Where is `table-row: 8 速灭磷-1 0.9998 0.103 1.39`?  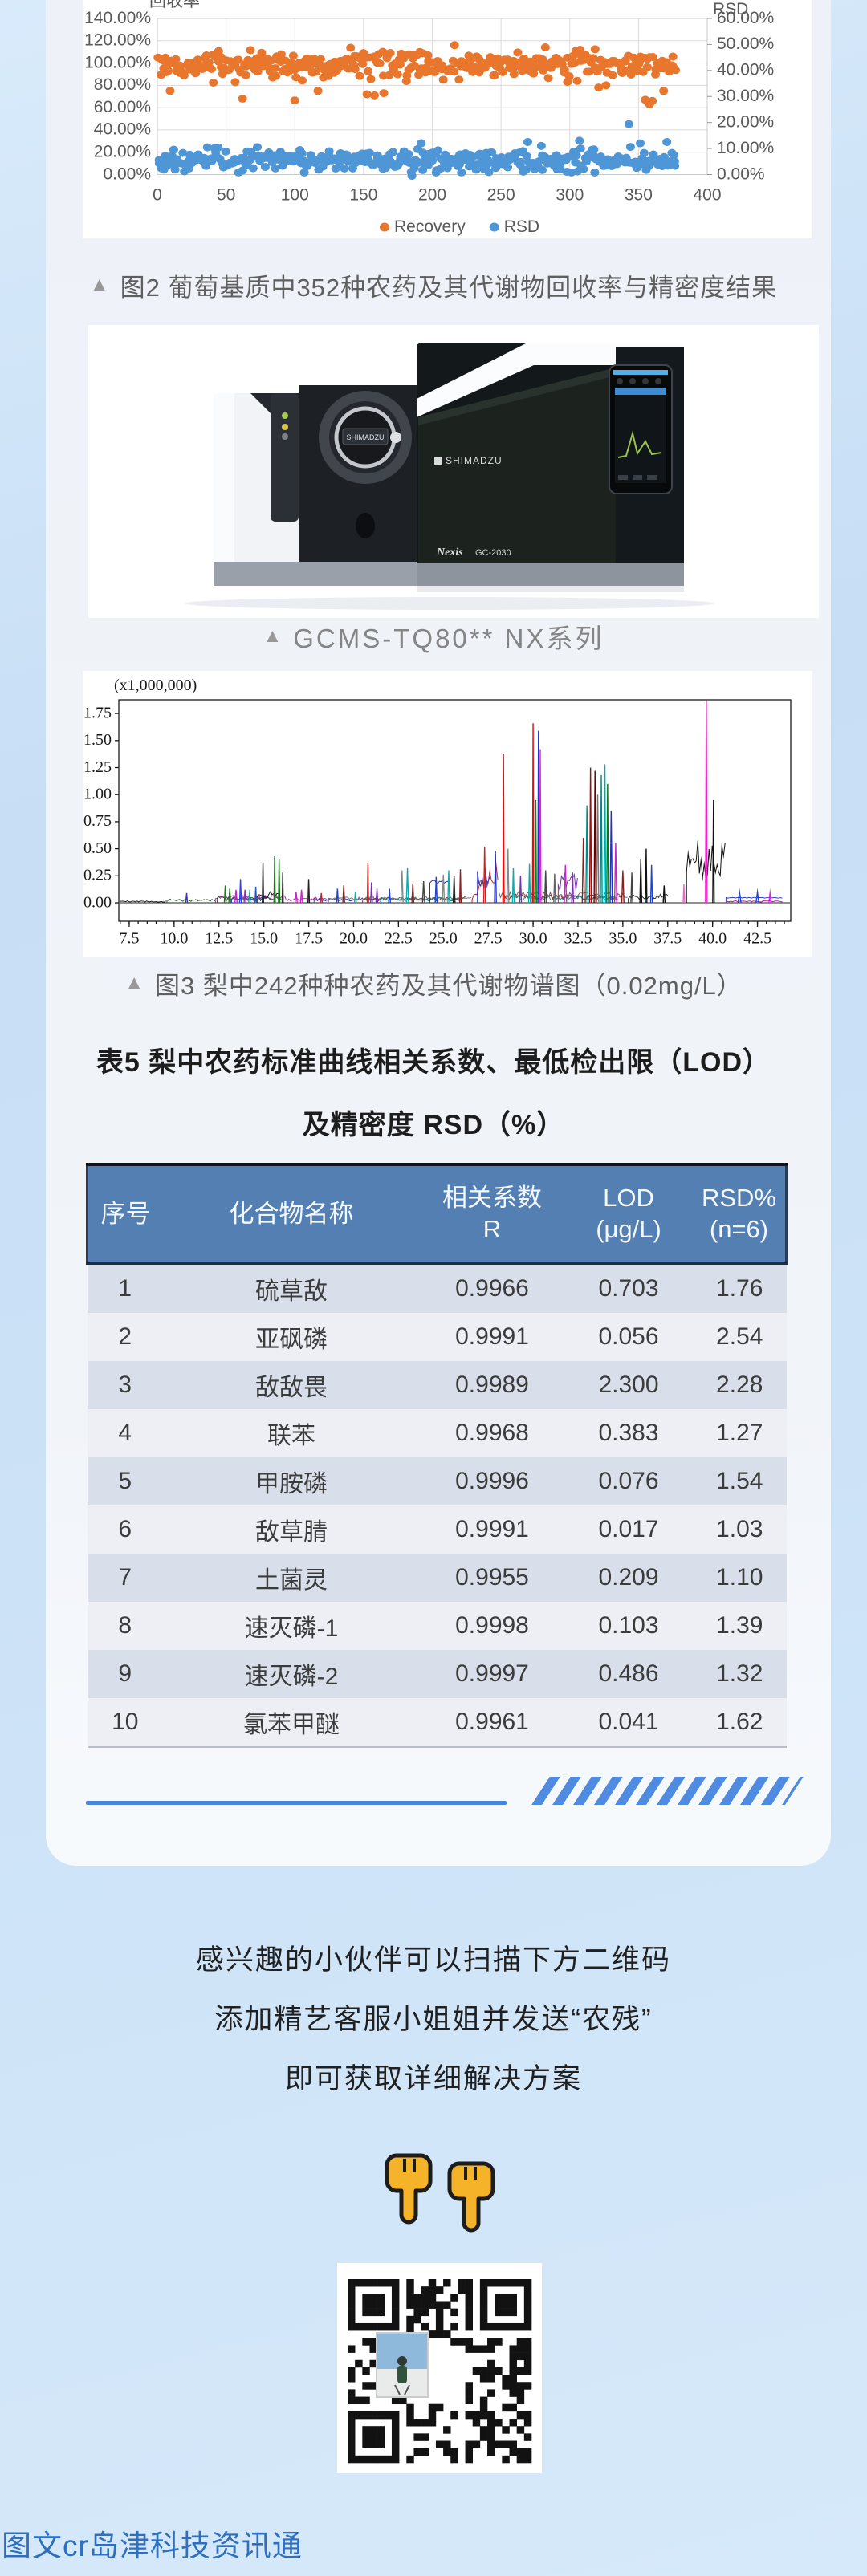 table-row: 8 速灭磷-1 0.9998 0.103 1.39 is located at coordinates (437, 1626).